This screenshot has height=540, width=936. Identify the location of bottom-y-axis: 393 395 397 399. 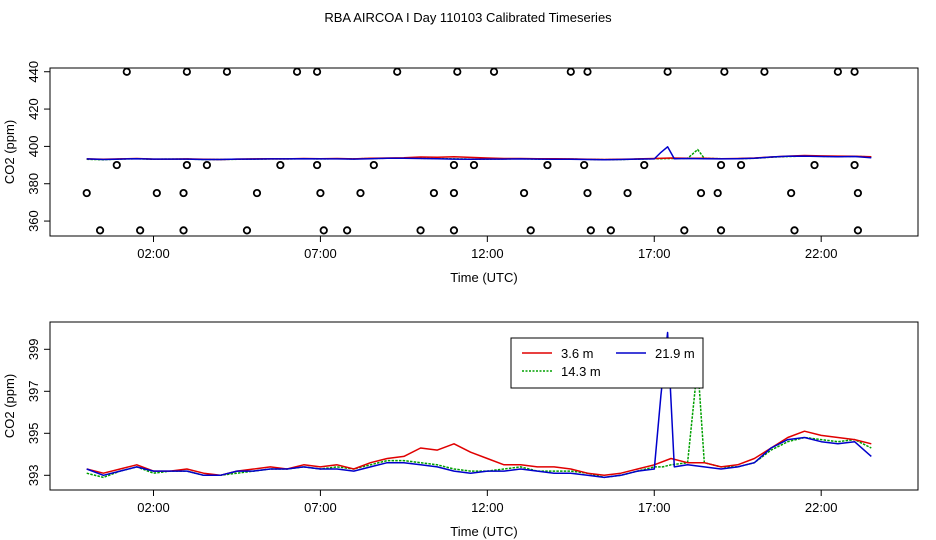
(38, 412).